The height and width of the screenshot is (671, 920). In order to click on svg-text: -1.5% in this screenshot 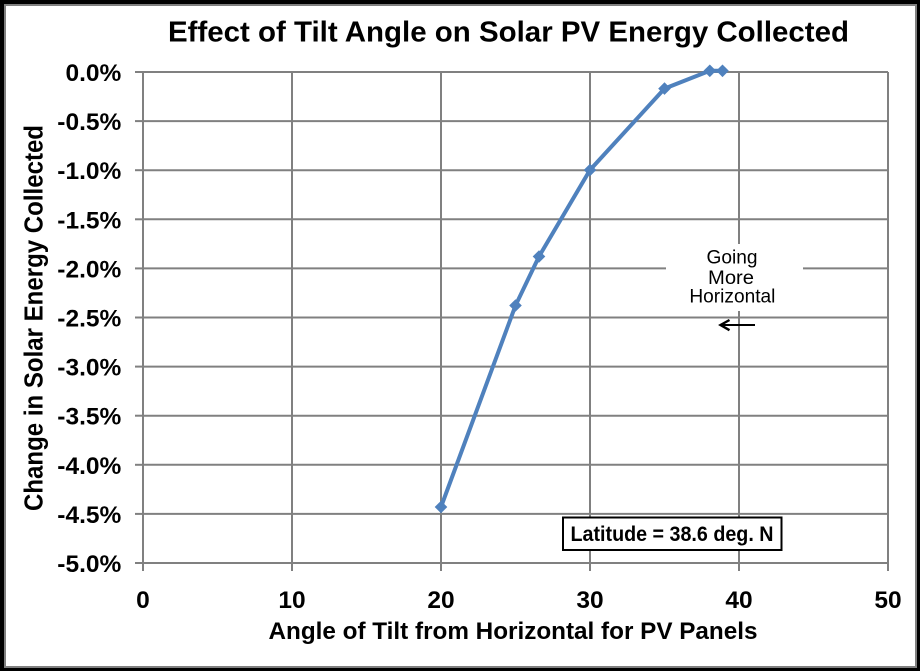, I will do `click(89, 220)`.